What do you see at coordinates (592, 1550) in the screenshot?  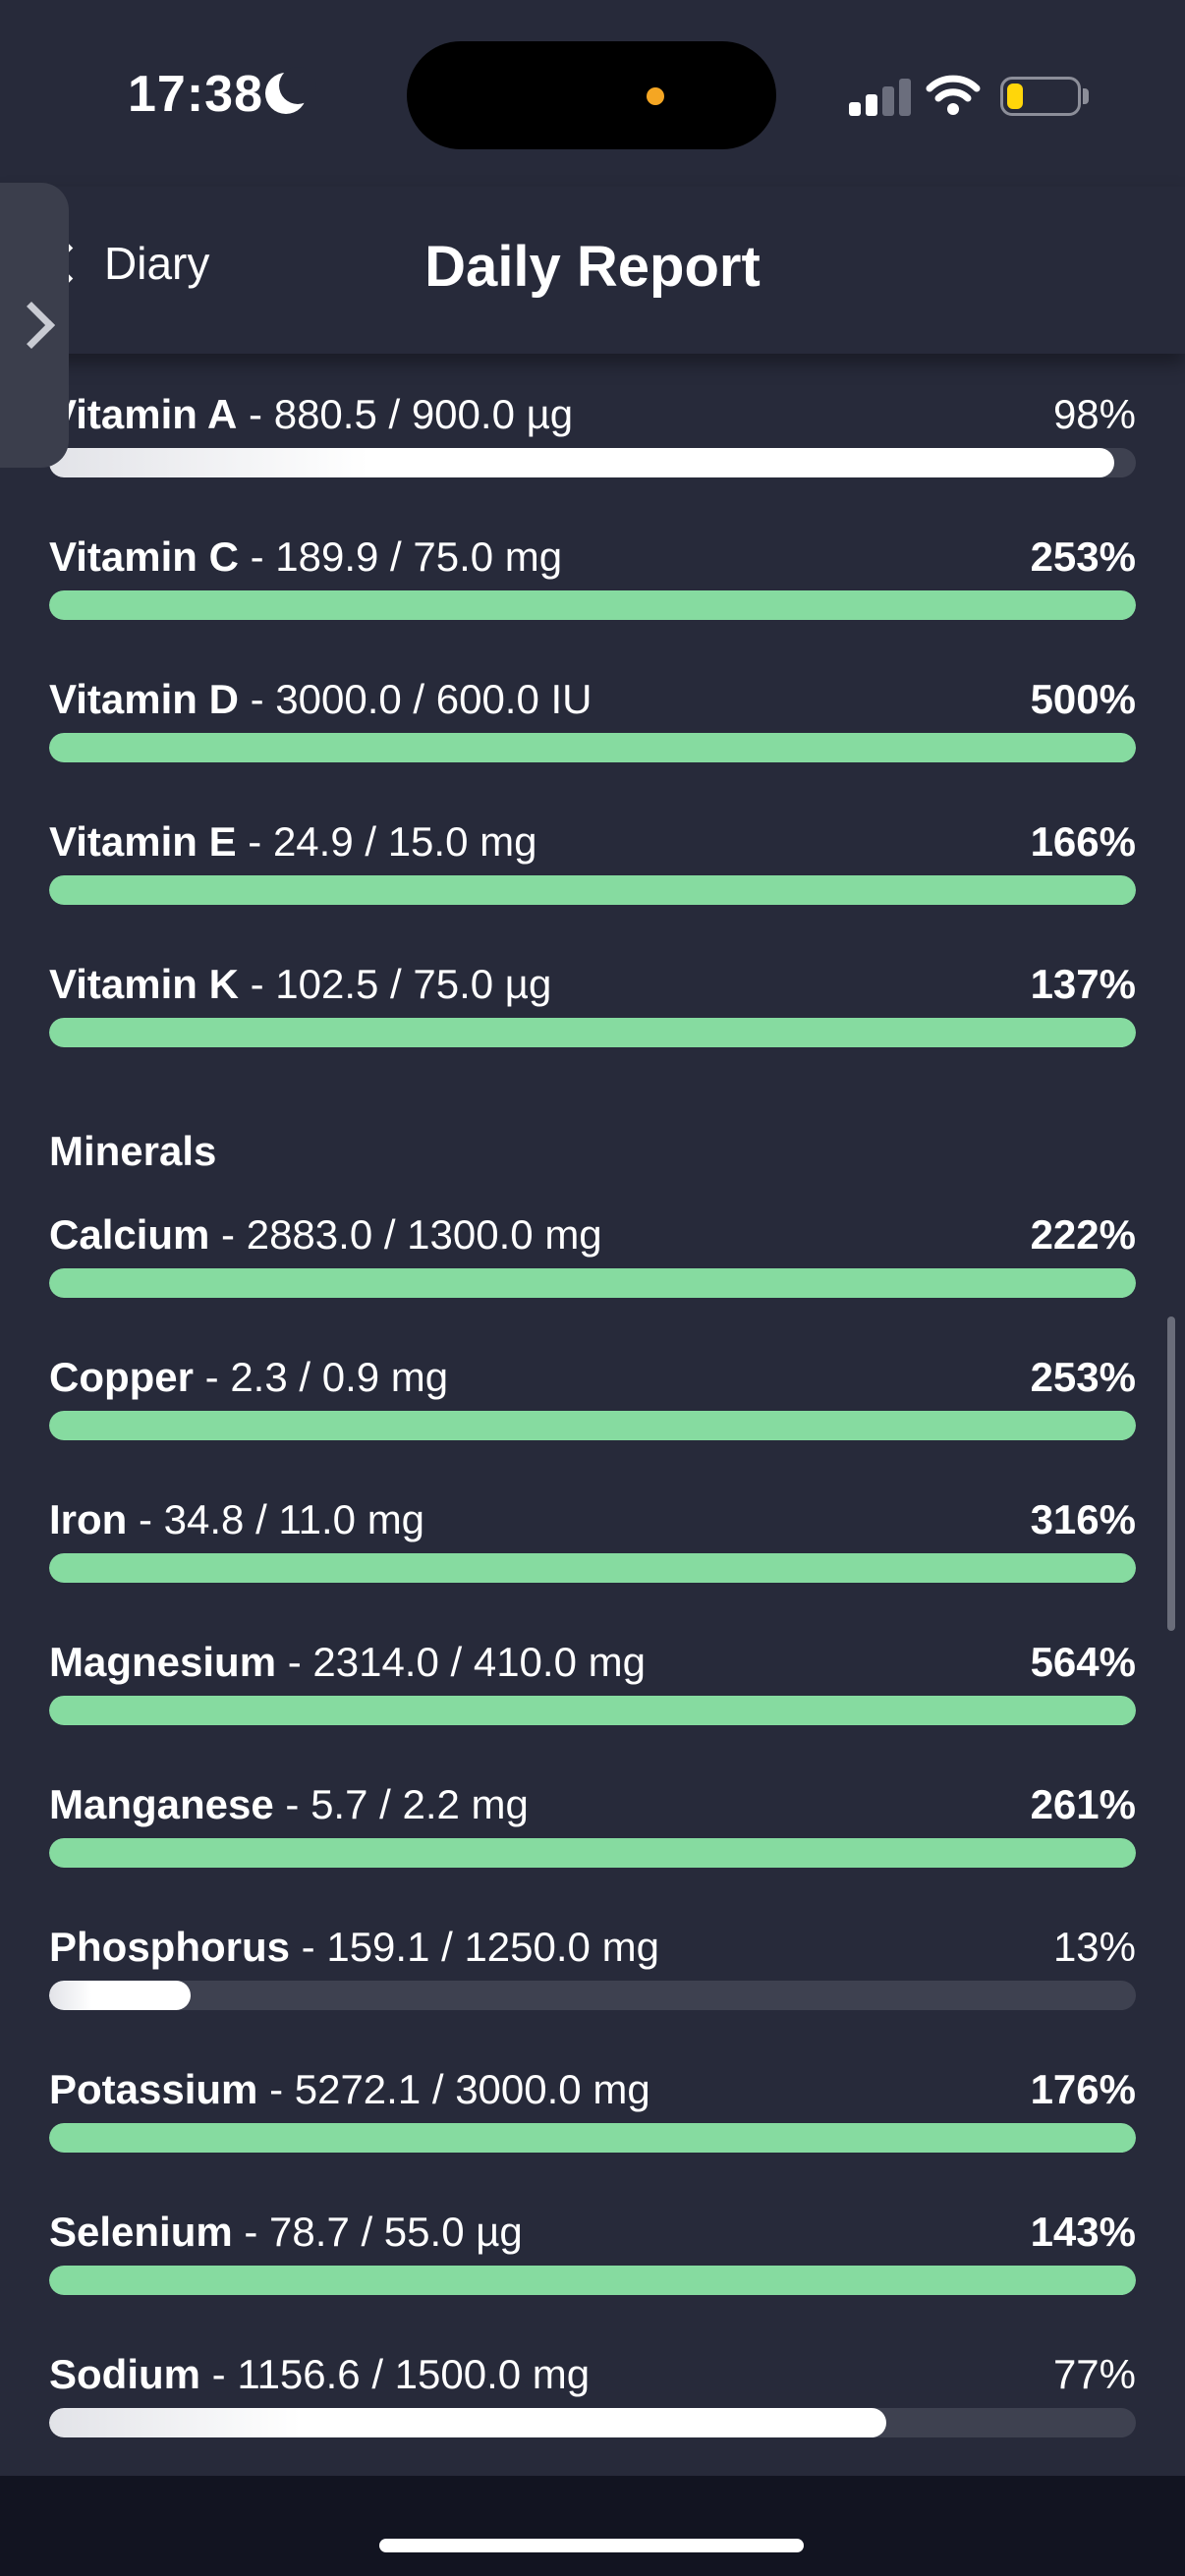 I see `nutrient-row: Iron - 34.8 / 11.0 mg 316%` at bounding box center [592, 1550].